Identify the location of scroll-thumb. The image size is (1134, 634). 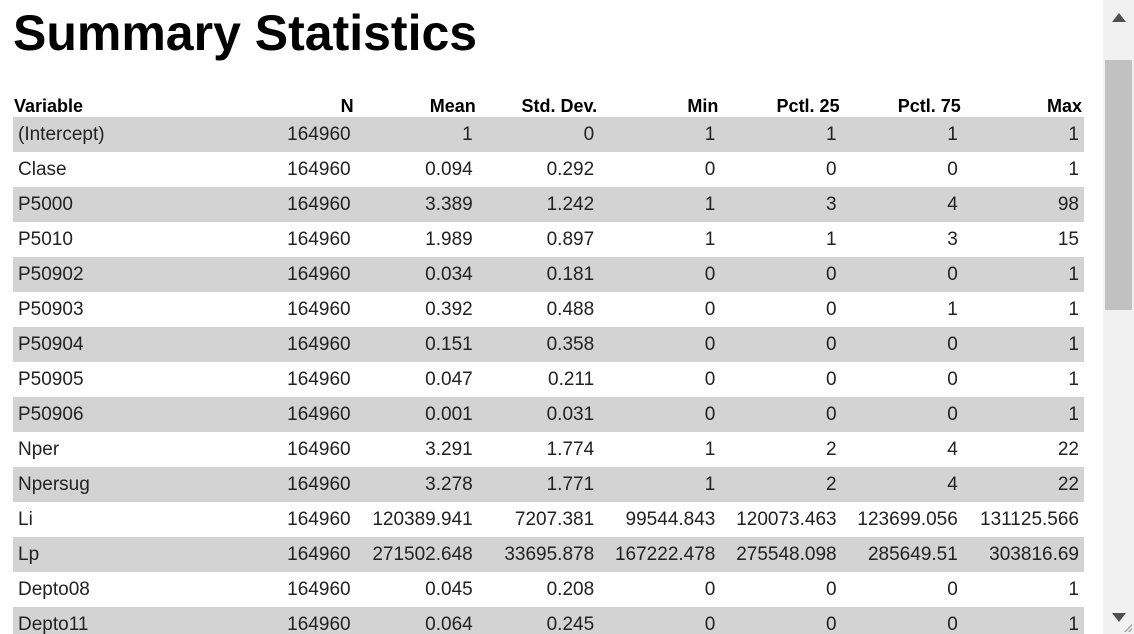
(1118, 185).